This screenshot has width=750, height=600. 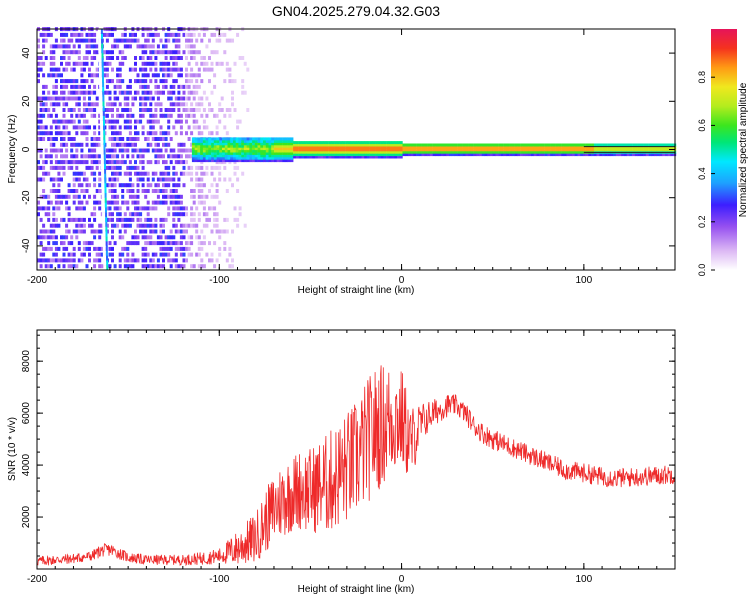 What do you see at coordinates (105, 176) in the screenshot?
I see `streak-cell` at bounding box center [105, 176].